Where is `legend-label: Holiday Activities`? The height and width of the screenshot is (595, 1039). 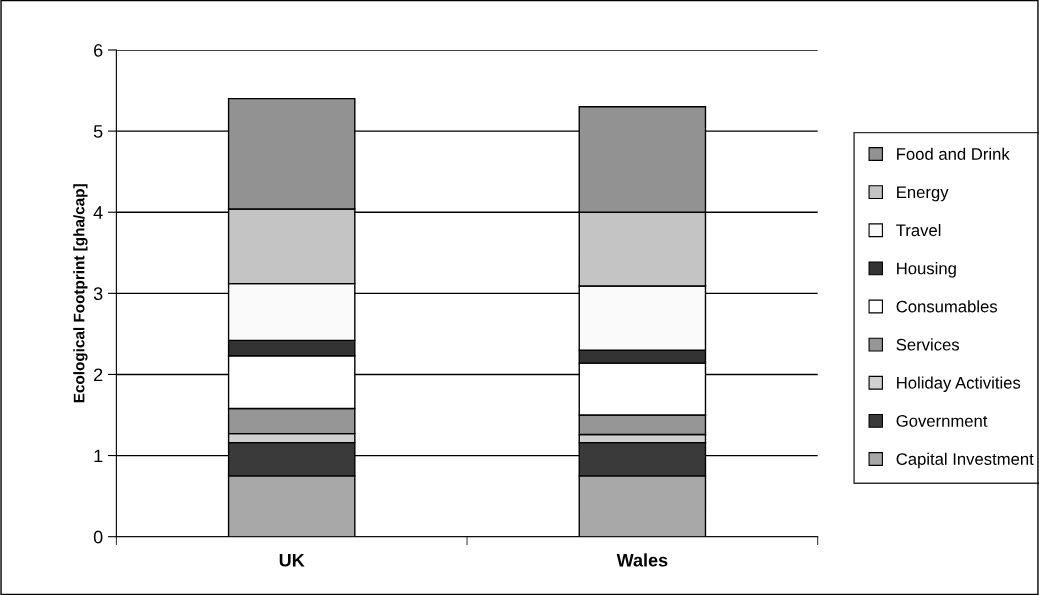
legend-label: Holiday Activities is located at coordinates (959, 384).